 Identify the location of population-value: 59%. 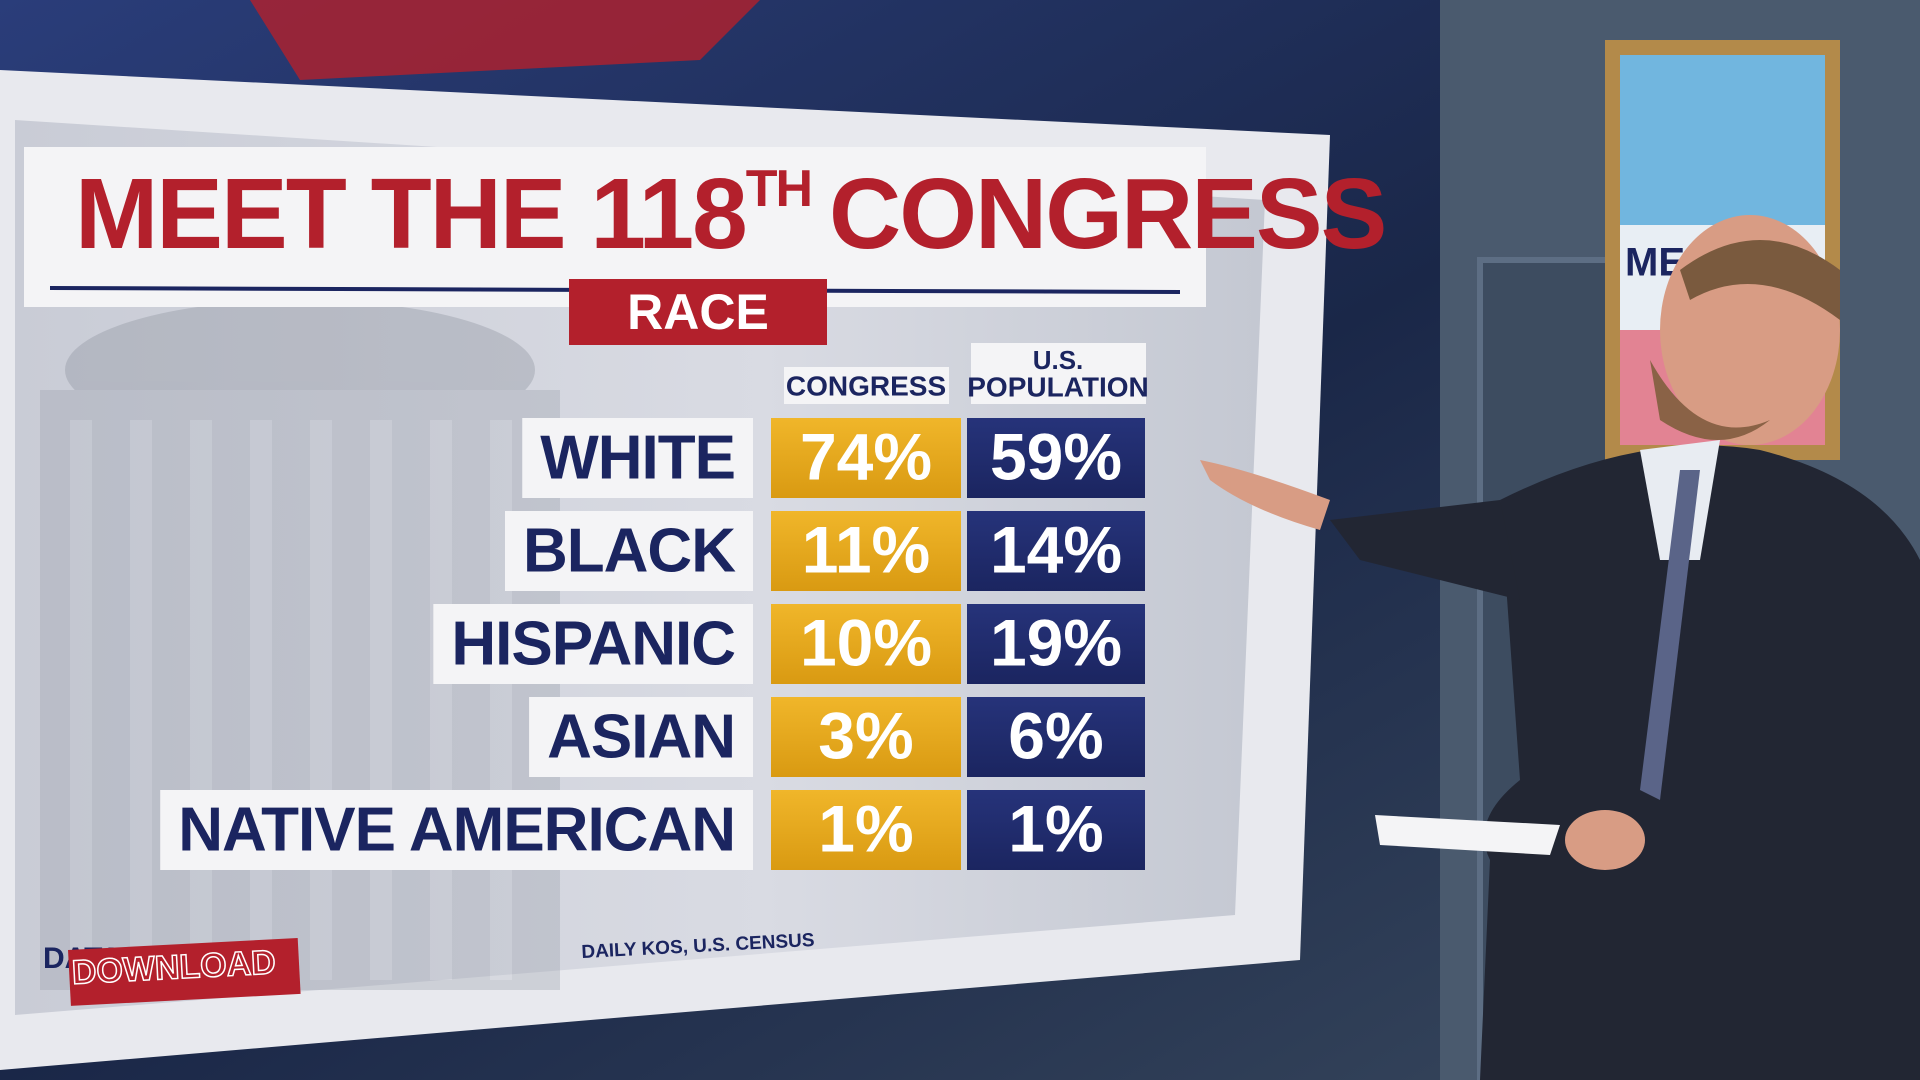
(1056, 456).